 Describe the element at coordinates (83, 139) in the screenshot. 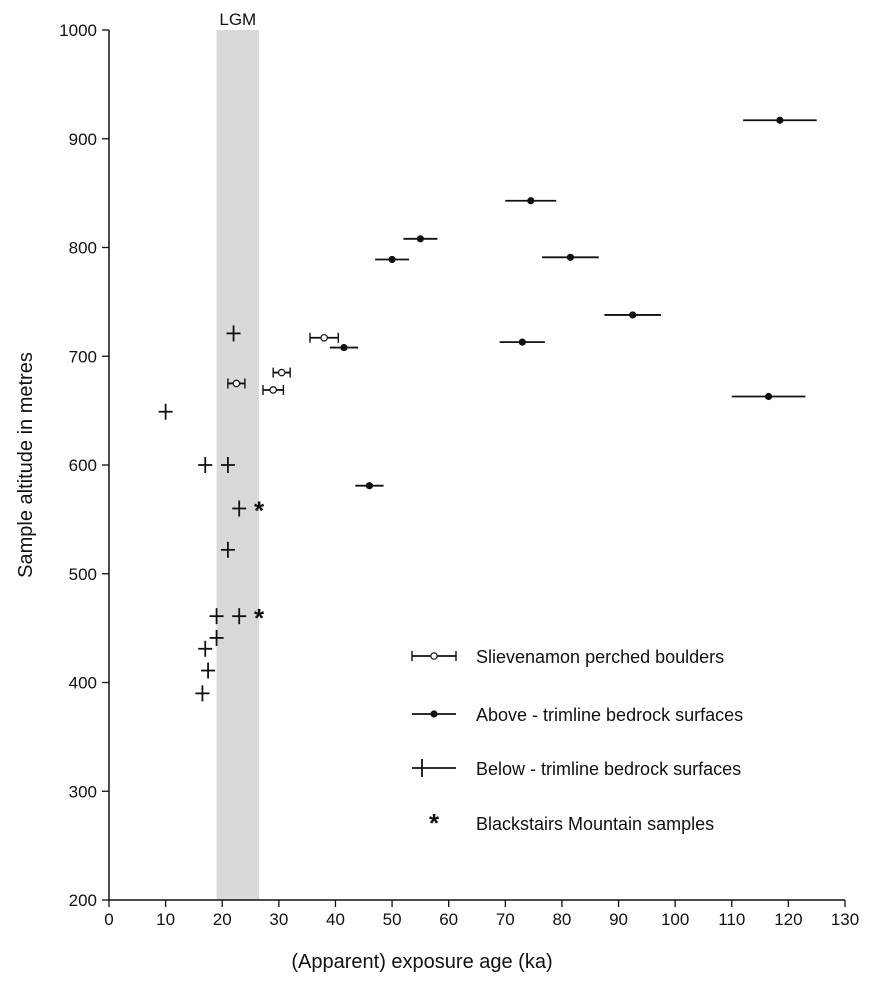

I see `y-tick-label: 900` at that location.